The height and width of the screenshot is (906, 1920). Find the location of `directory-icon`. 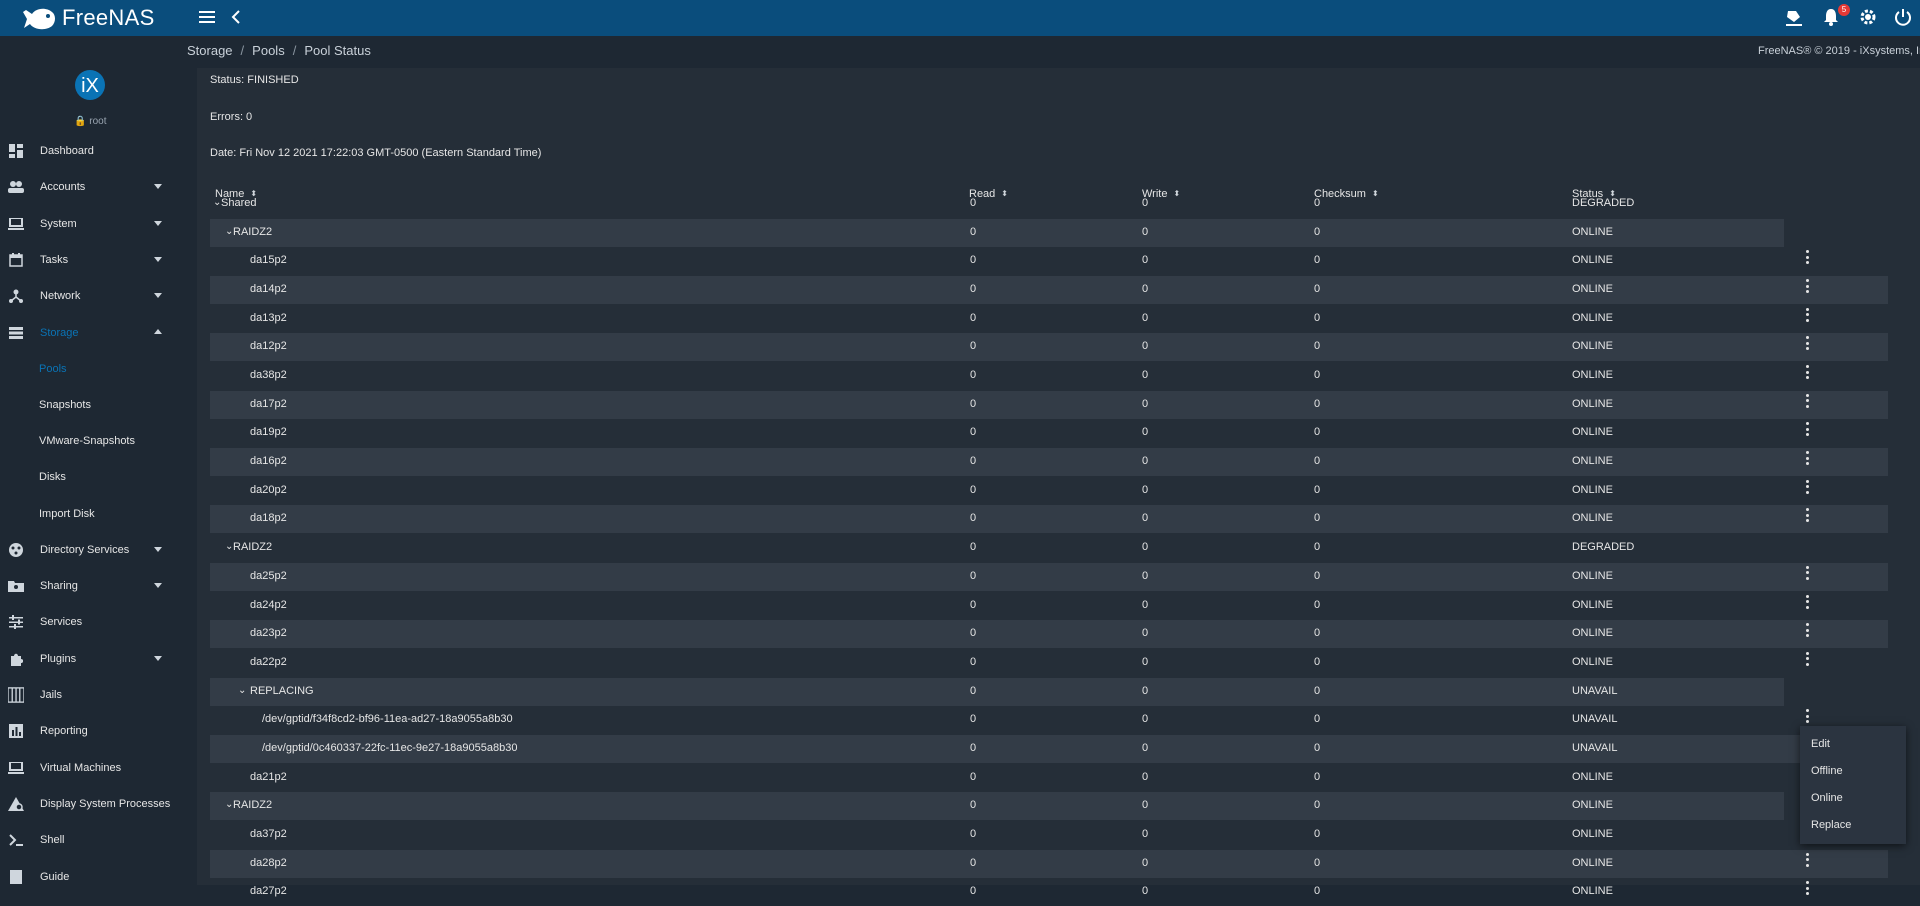

directory-icon is located at coordinates (1794, 18).